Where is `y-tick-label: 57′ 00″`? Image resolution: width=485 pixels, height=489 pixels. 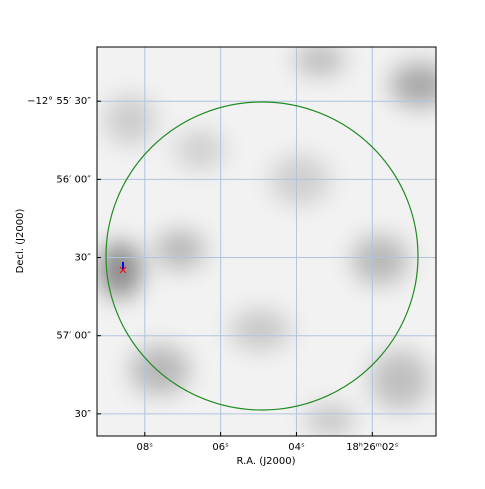
y-tick-label: 57′ 00″ is located at coordinates (73, 336).